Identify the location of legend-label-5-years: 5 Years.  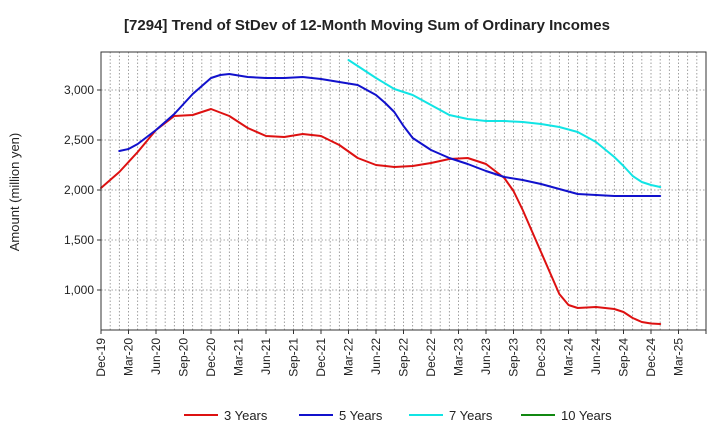
(361, 415).